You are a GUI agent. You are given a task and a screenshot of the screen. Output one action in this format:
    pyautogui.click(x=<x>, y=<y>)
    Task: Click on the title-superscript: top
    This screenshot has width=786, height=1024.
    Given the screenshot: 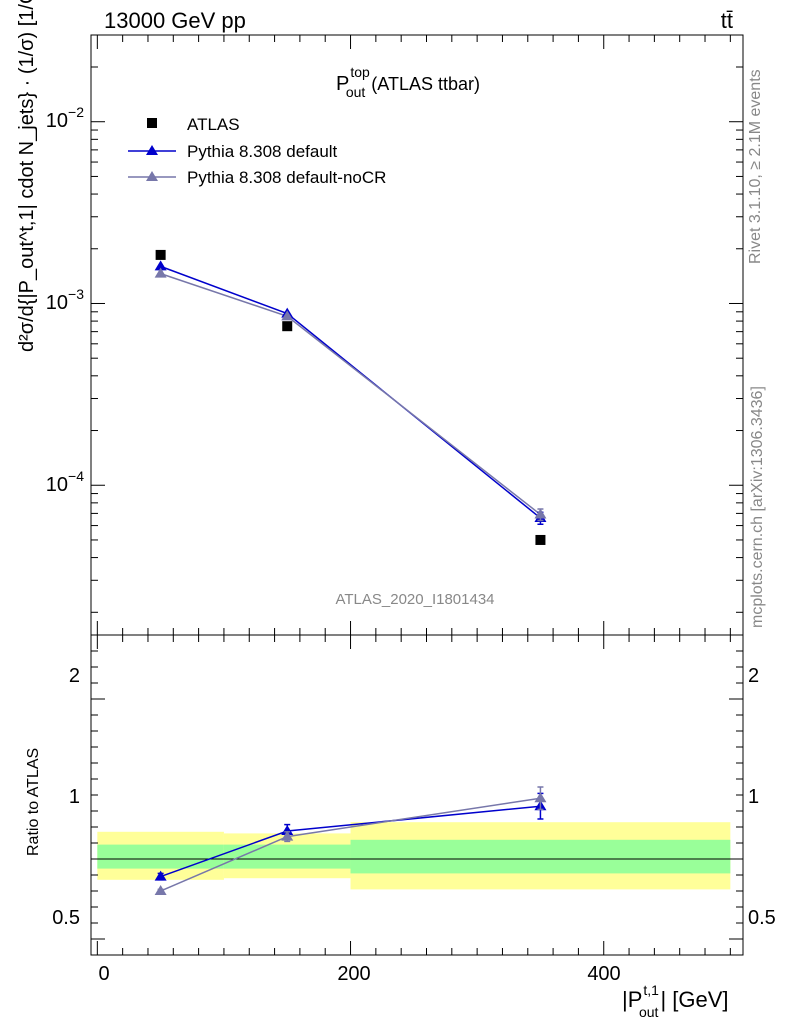 What is the action you would take?
    pyautogui.click(x=360, y=72)
    